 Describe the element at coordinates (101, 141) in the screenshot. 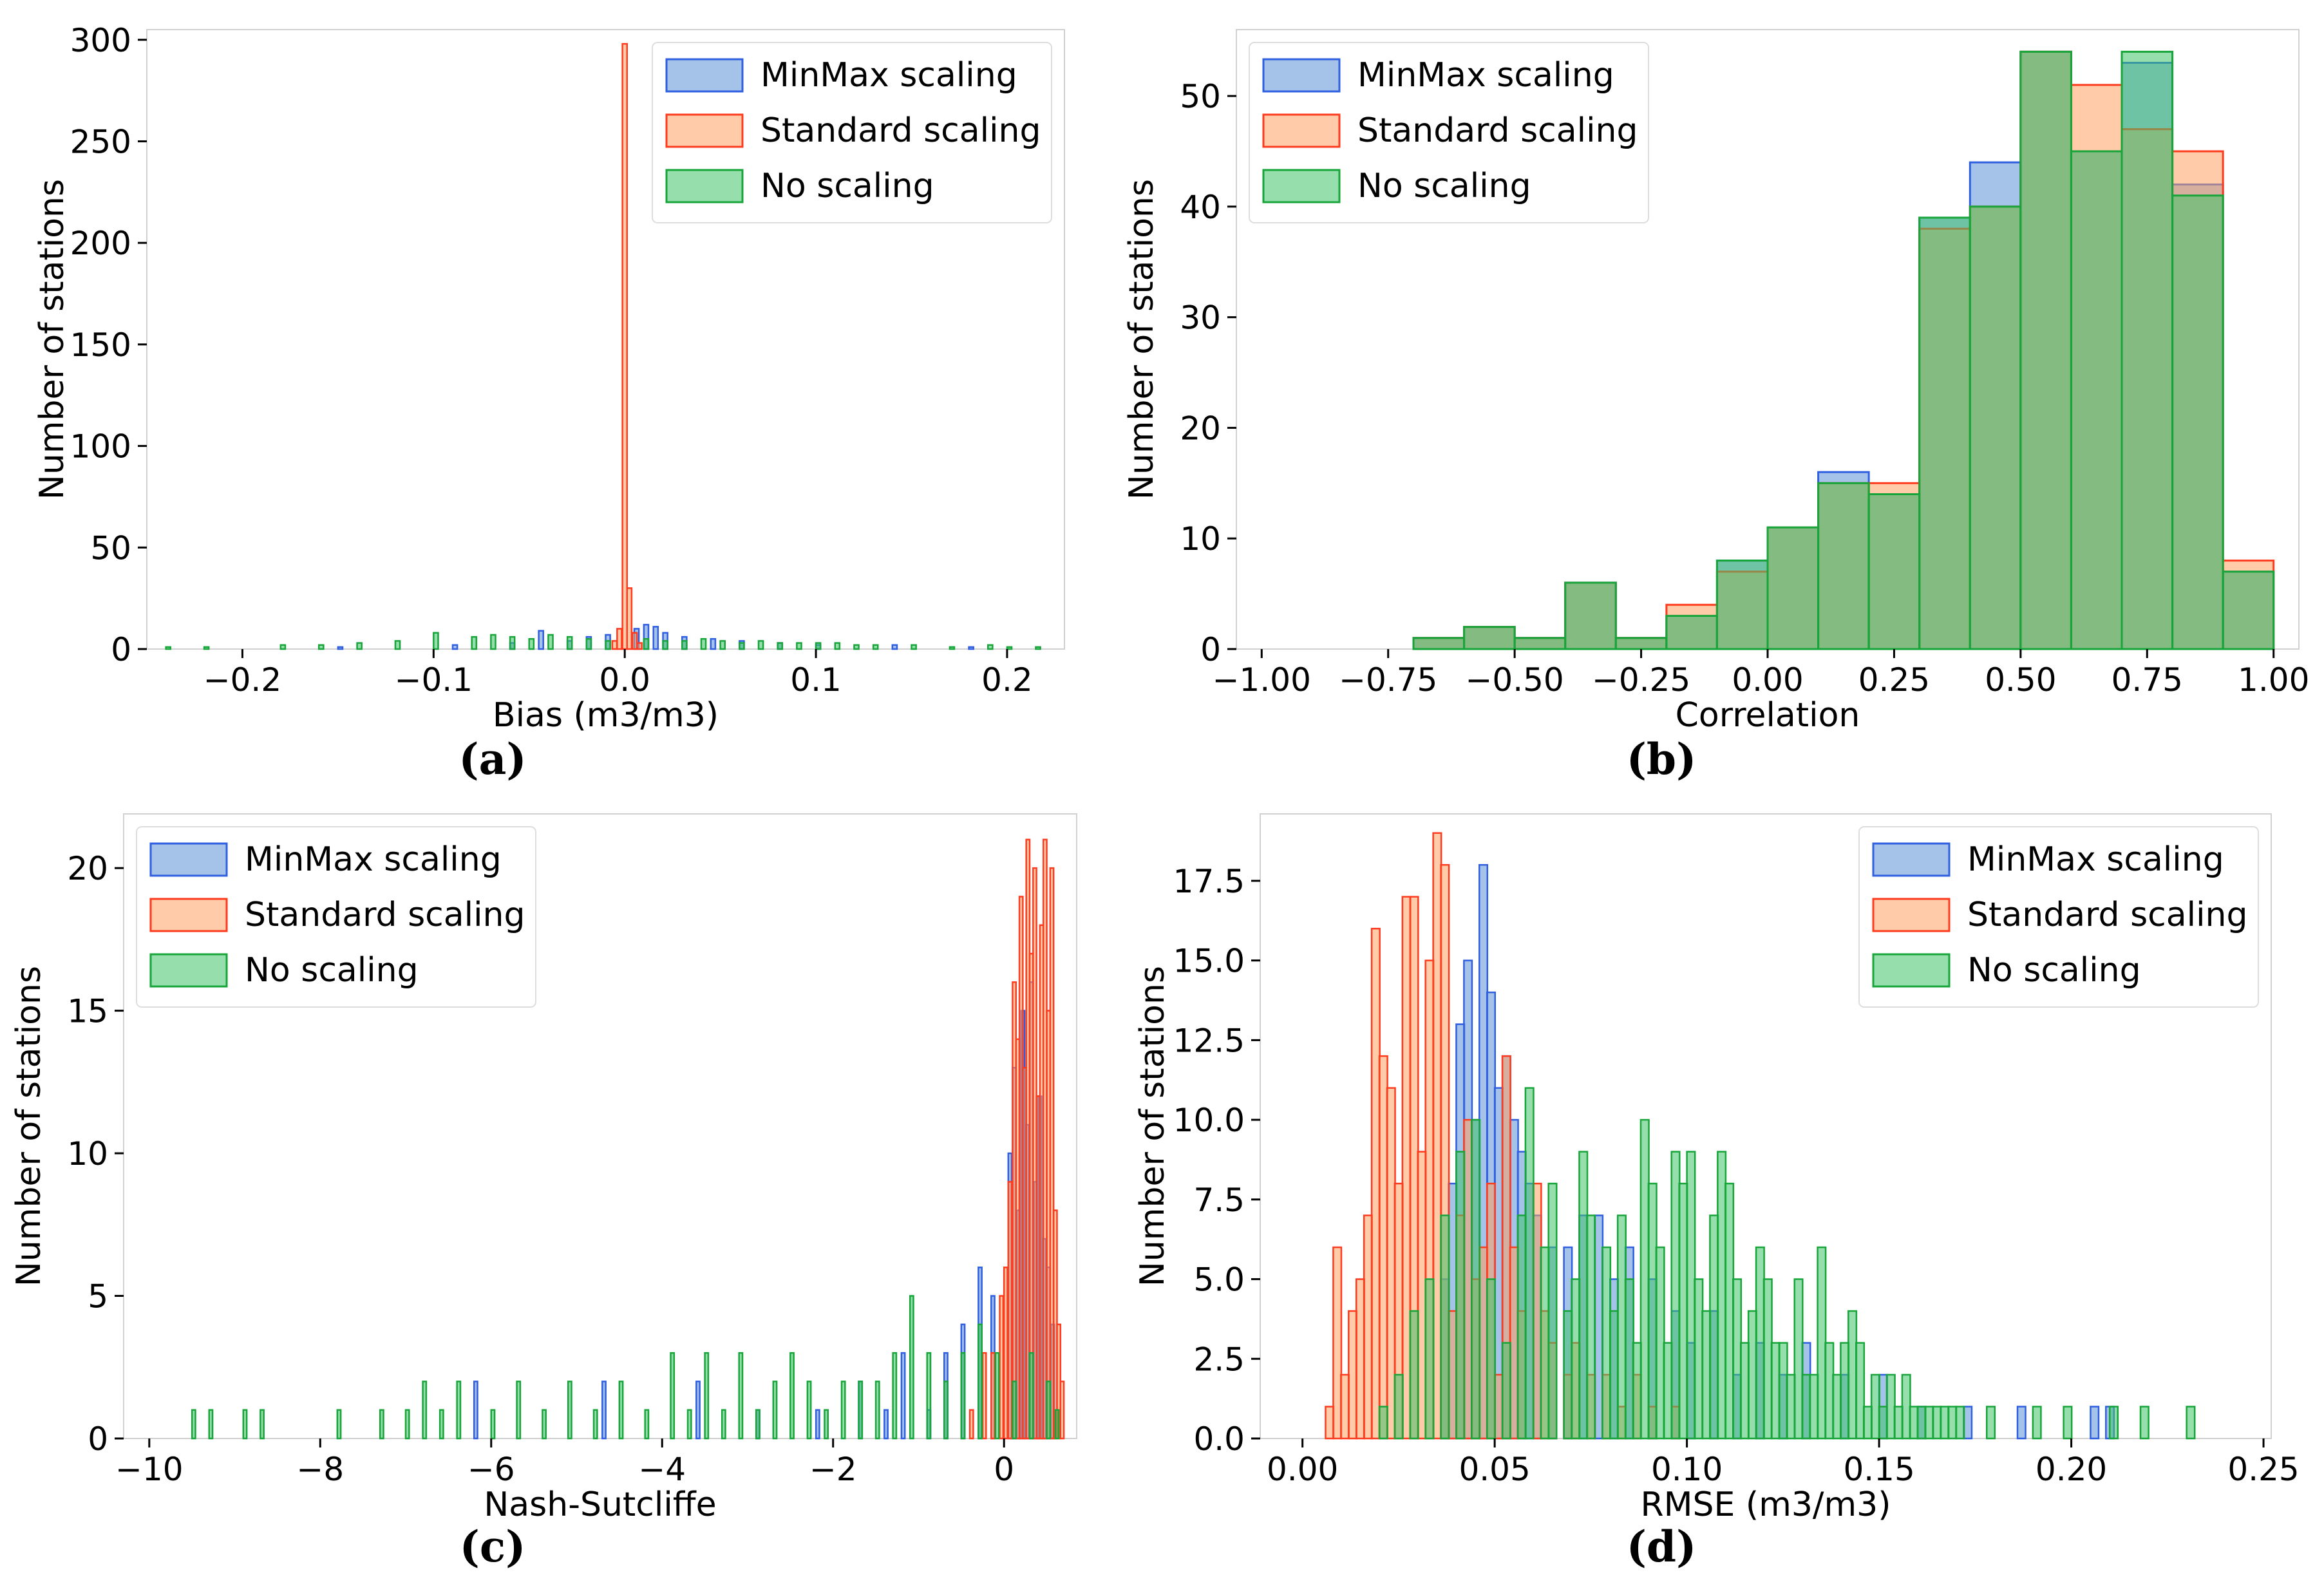

I see `y-tick-label: 250` at that location.